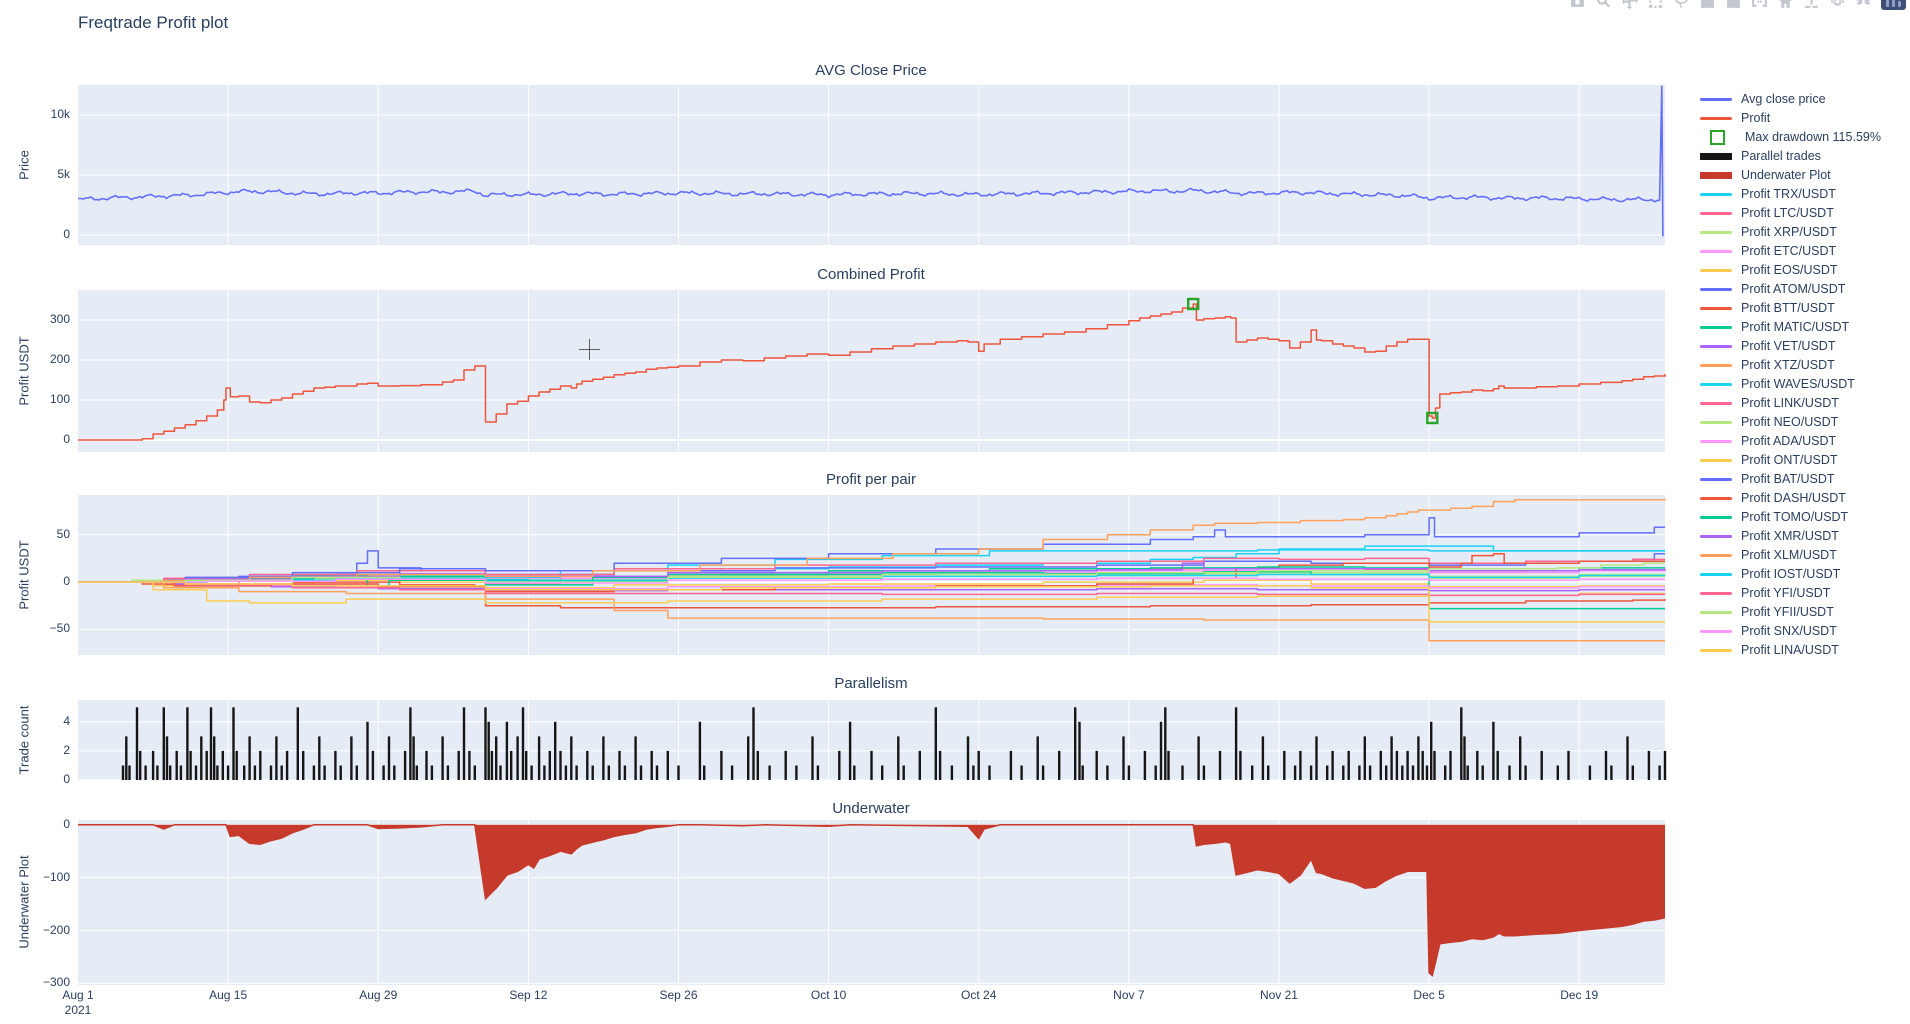  What do you see at coordinates (1785, 5) in the screenshot?
I see `reset-axes-icon` at bounding box center [1785, 5].